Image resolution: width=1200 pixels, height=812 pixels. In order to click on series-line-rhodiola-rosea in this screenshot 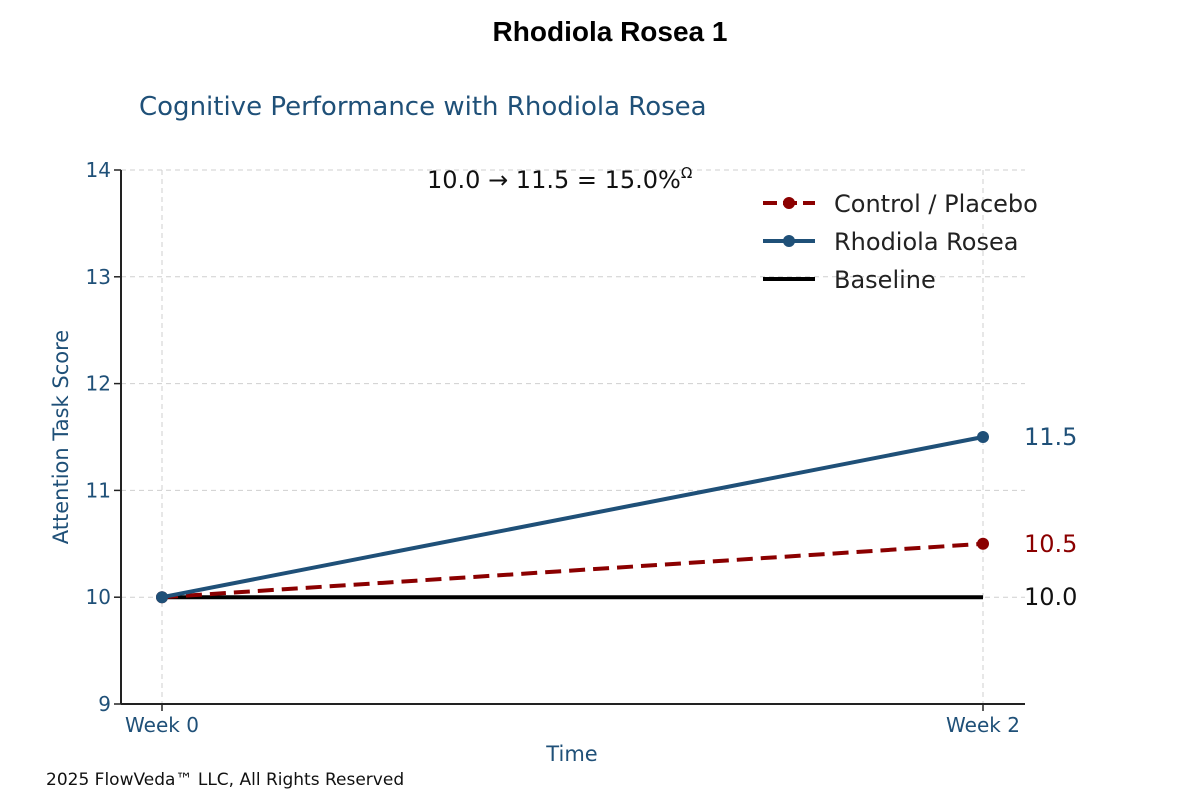, I will do `click(572, 517)`.